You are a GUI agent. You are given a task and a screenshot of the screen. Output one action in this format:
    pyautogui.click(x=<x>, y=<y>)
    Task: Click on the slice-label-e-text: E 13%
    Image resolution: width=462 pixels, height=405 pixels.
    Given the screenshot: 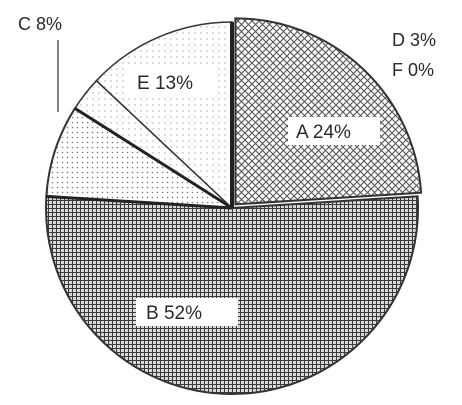 What is the action you would take?
    pyautogui.click(x=165, y=83)
    